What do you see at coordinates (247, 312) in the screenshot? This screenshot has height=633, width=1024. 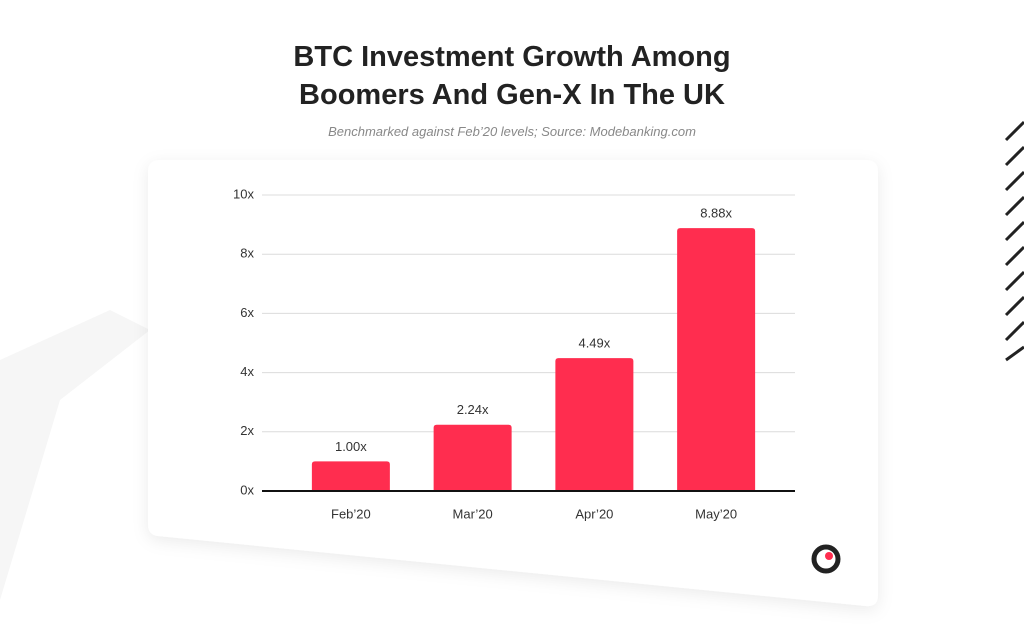 I see `y-tick-label: 6x` at bounding box center [247, 312].